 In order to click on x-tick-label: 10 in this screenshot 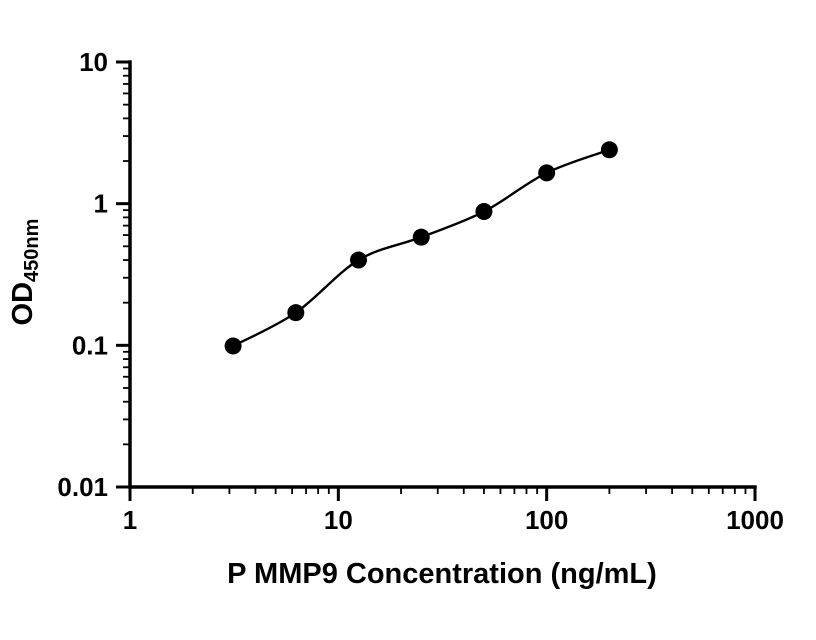, I will do `click(338, 520)`.